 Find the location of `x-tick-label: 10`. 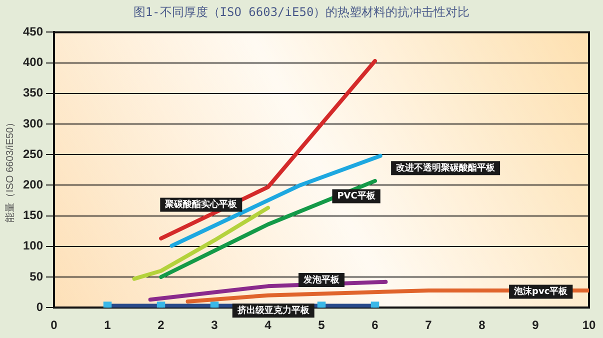

x-tick-label: 10 is located at coordinates (589, 325).